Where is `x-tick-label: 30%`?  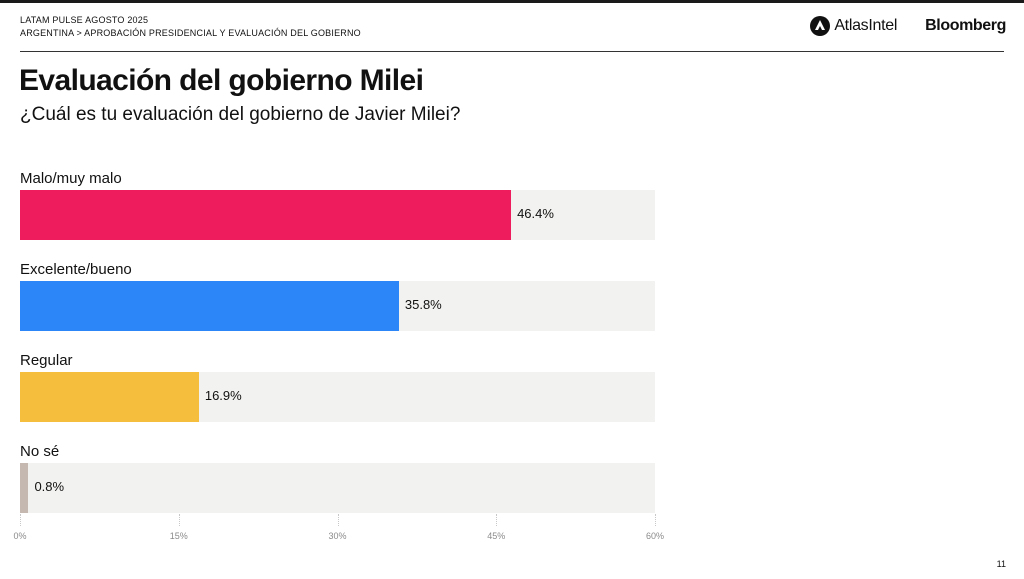 x-tick-label: 30% is located at coordinates (337, 536).